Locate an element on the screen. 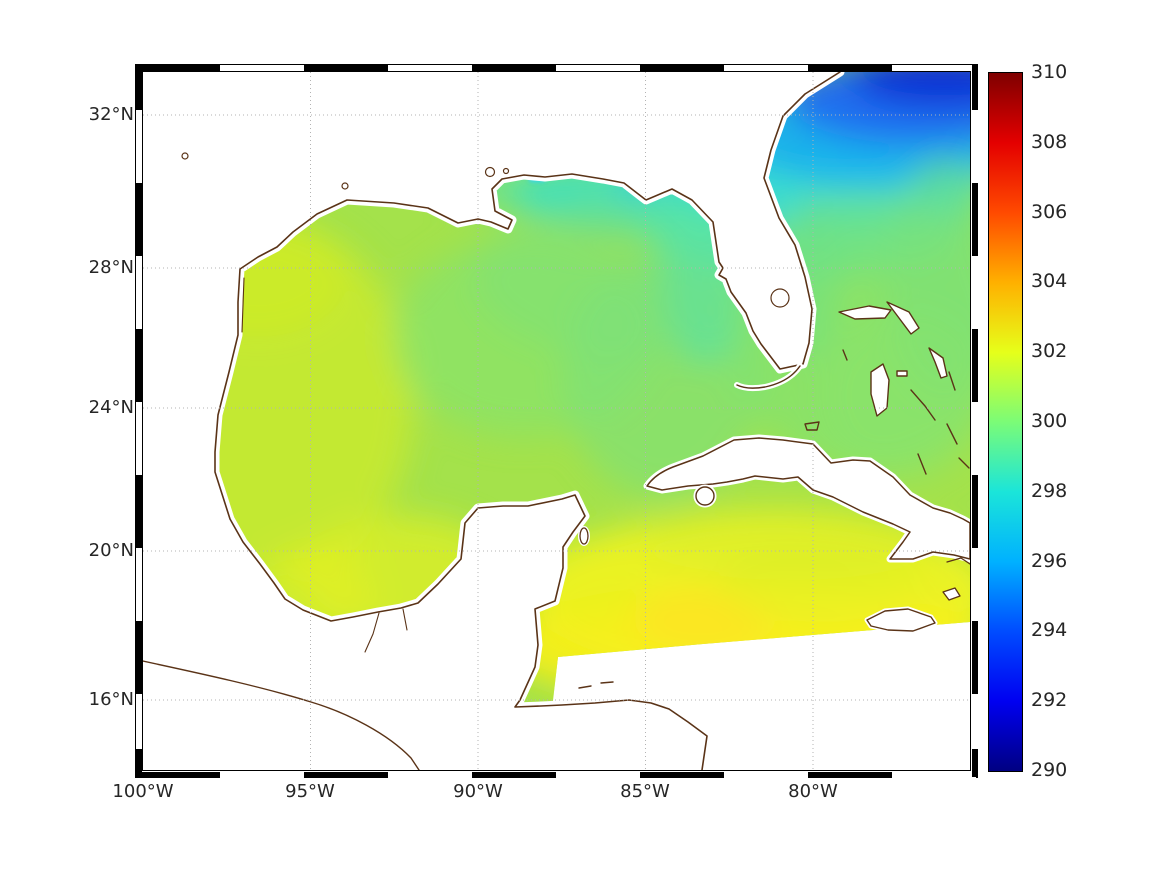  colorbar-tick-306: 306 is located at coordinates (1049, 212).